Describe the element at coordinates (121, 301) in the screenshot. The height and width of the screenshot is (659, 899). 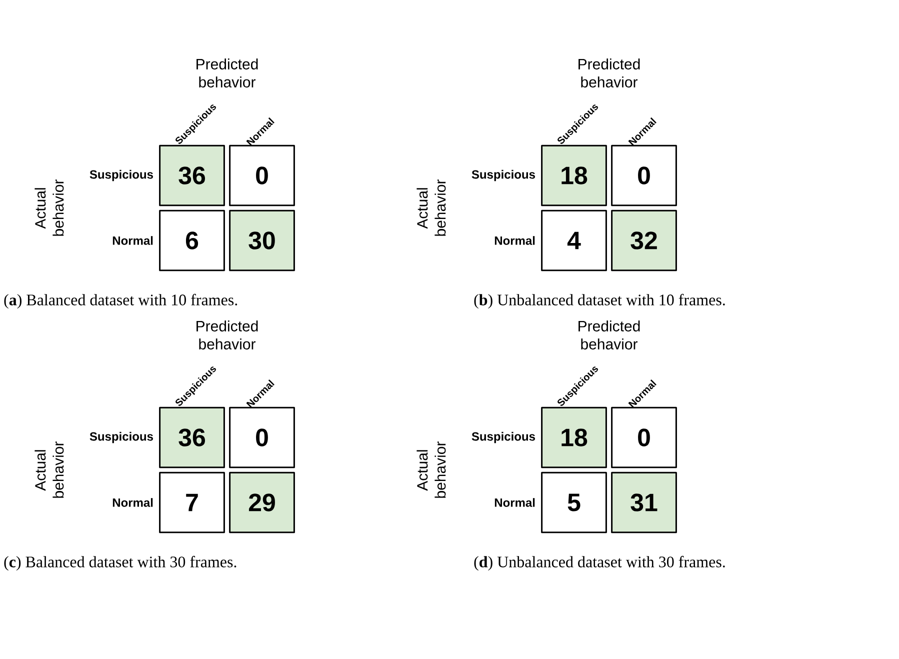
I see `text: (a) Balanced dataset with 10 frames.` at that location.